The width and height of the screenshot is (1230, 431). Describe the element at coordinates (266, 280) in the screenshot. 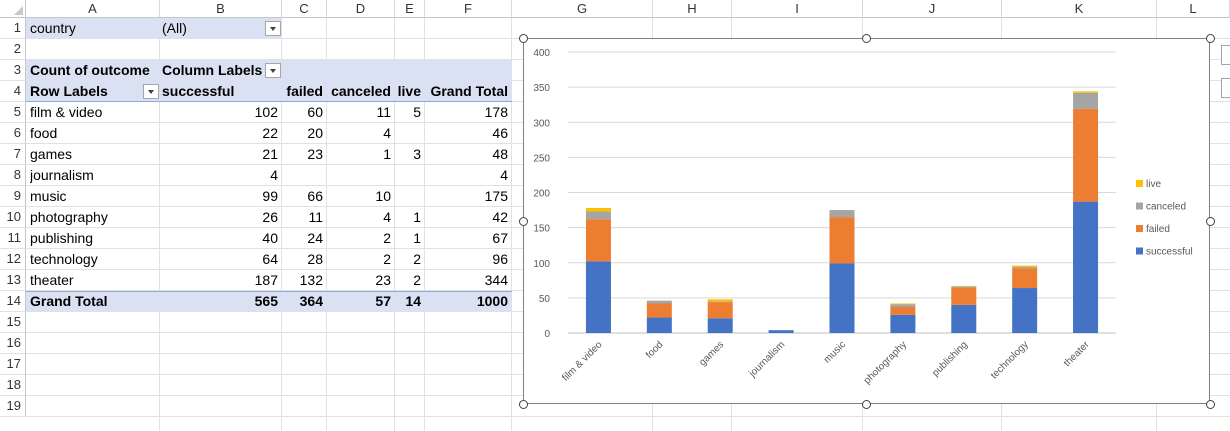

I see `cell-successful: 187` at that location.